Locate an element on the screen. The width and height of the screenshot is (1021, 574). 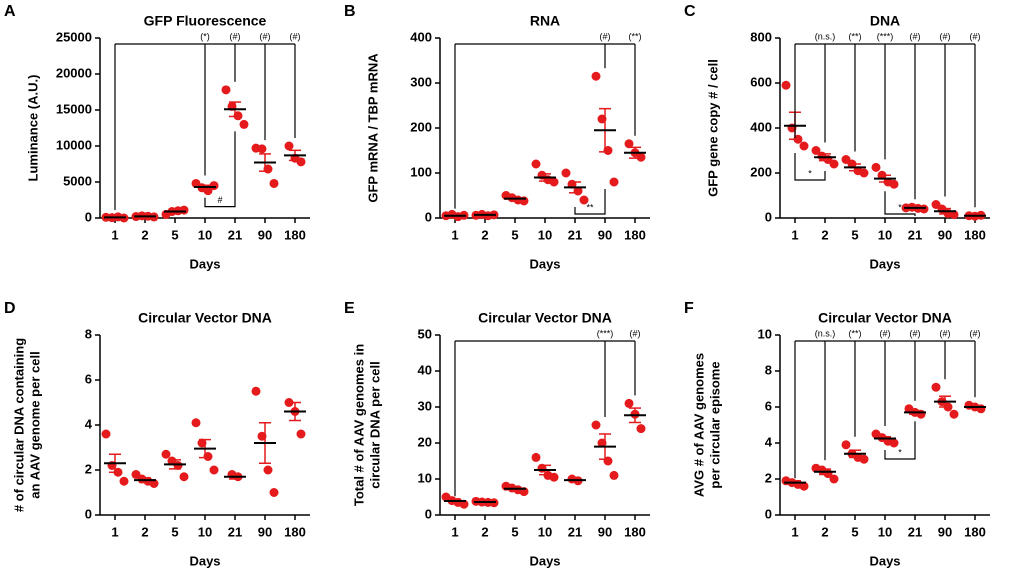
y-tick-label: 40 is located at coordinates (425, 369).